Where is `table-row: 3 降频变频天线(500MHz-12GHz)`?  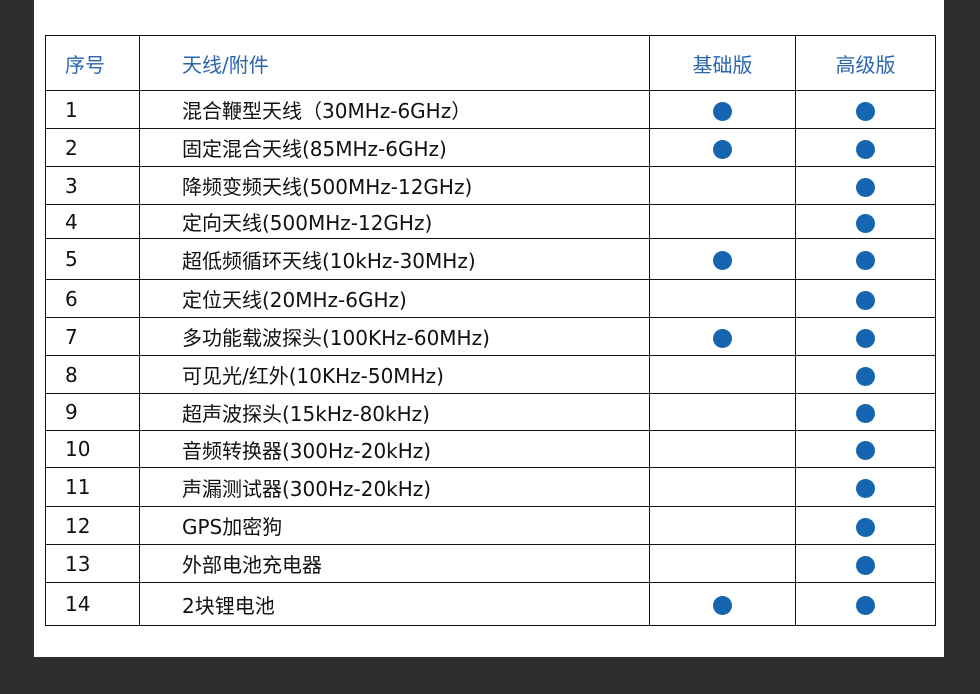
table-row: 3 降频变频天线(500MHz-12GHz) is located at coordinates (490, 185).